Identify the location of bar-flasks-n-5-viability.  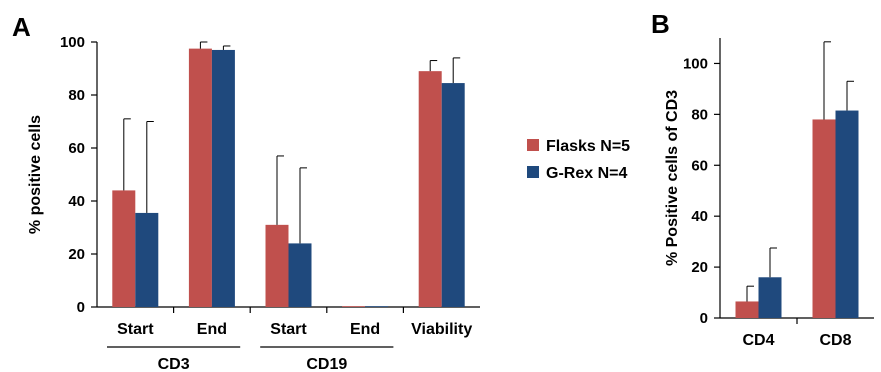
(430, 189).